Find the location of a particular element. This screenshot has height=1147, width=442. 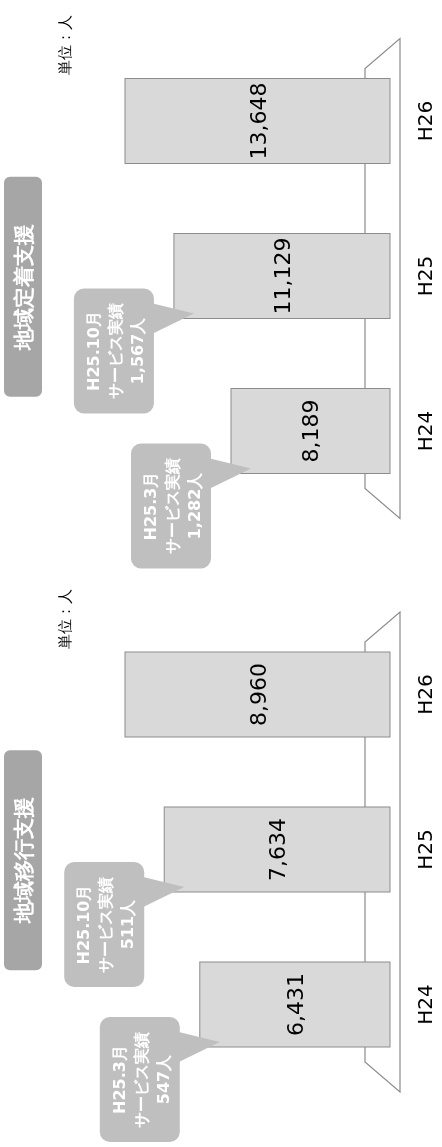

data-label: 8,189 is located at coordinates (311, 431).